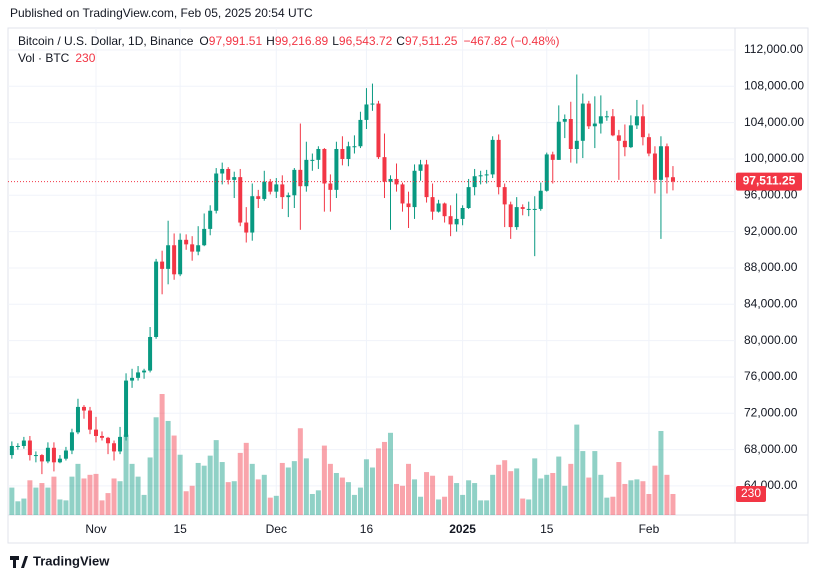 Image resolution: width=823 pixels, height=579 pixels. Describe the element at coordinates (203, 41) in the screenshot. I see `ohlc-key: O` at that location.